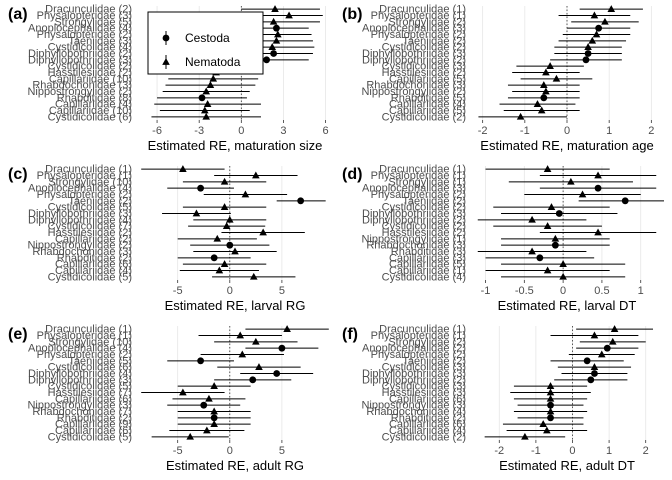 This screenshot has height=480, width=672. What do you see at coordinates (427, 182) in the screenshot?
I see `category-label: Strongylidae (1)` at bounding box center [427, 182].